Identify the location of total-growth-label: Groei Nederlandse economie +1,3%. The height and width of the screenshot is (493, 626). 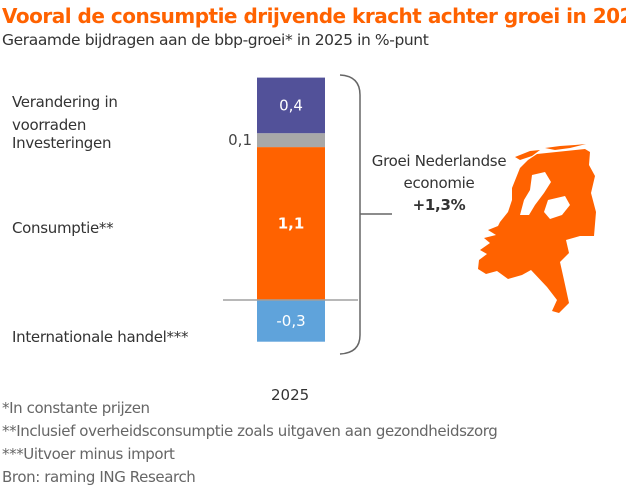
(439, 183).